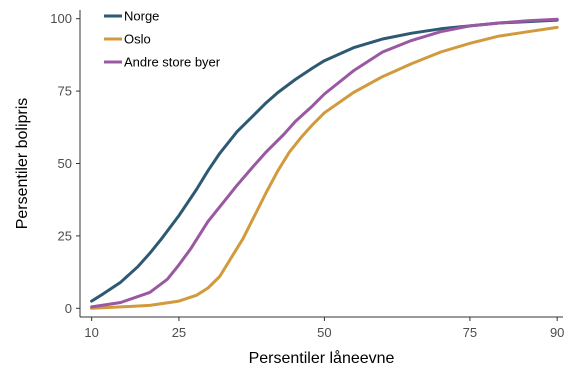 The height and width of the screenshot is (373, 571). Describe the element at coordinates (470, 332) in the screenshot. I see `x-tick-label-75: 75` at that location.